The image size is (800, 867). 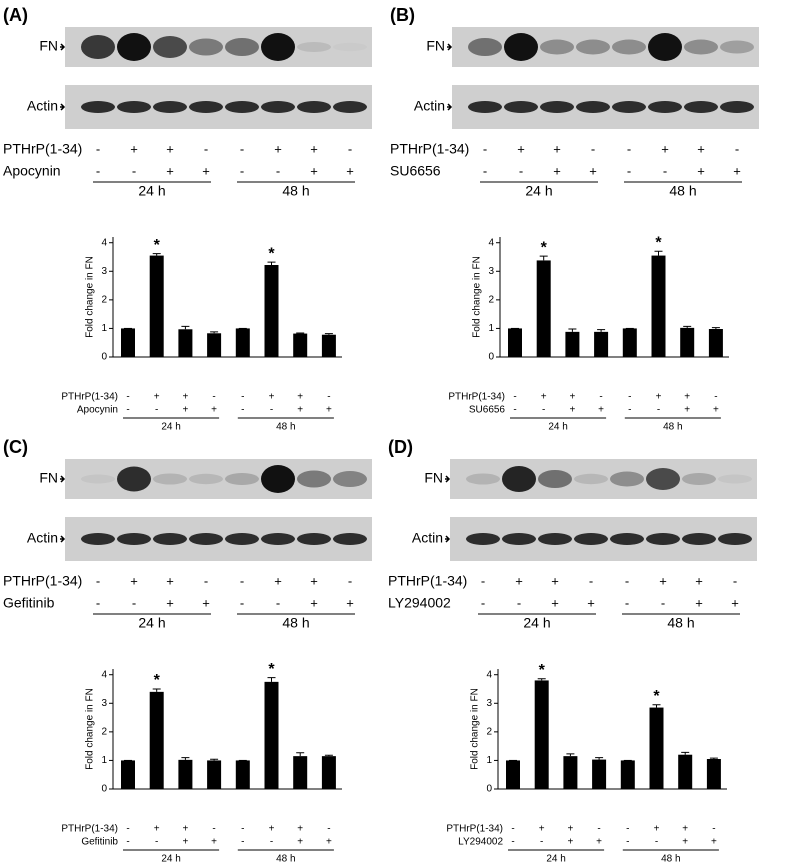 What do you see at coordinates (480, 842) in the screenshot?
I see `x-row-label: LY294002` at bounding box center [480, 842].